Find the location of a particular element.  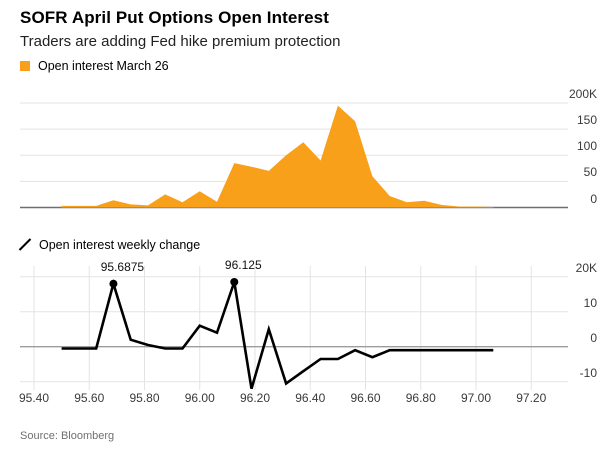

y-tick-label: -10 is located at coordinates (588, 372).